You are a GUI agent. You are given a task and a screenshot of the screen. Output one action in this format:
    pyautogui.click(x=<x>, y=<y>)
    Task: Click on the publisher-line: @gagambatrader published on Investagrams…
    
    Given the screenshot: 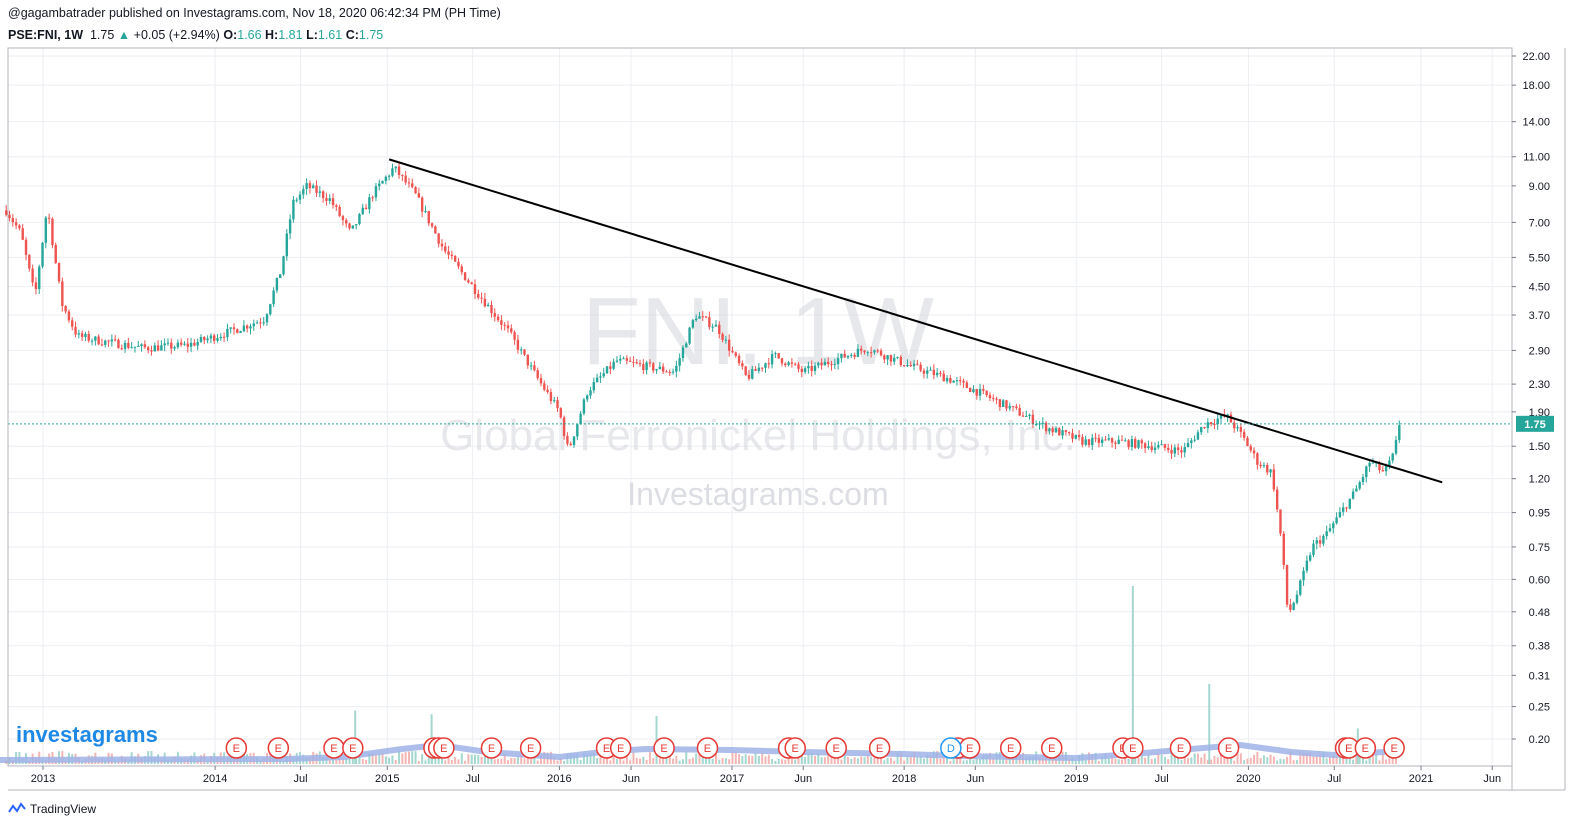 What is the action you would take?
    pyautogui.click(x=254, y=13)
    